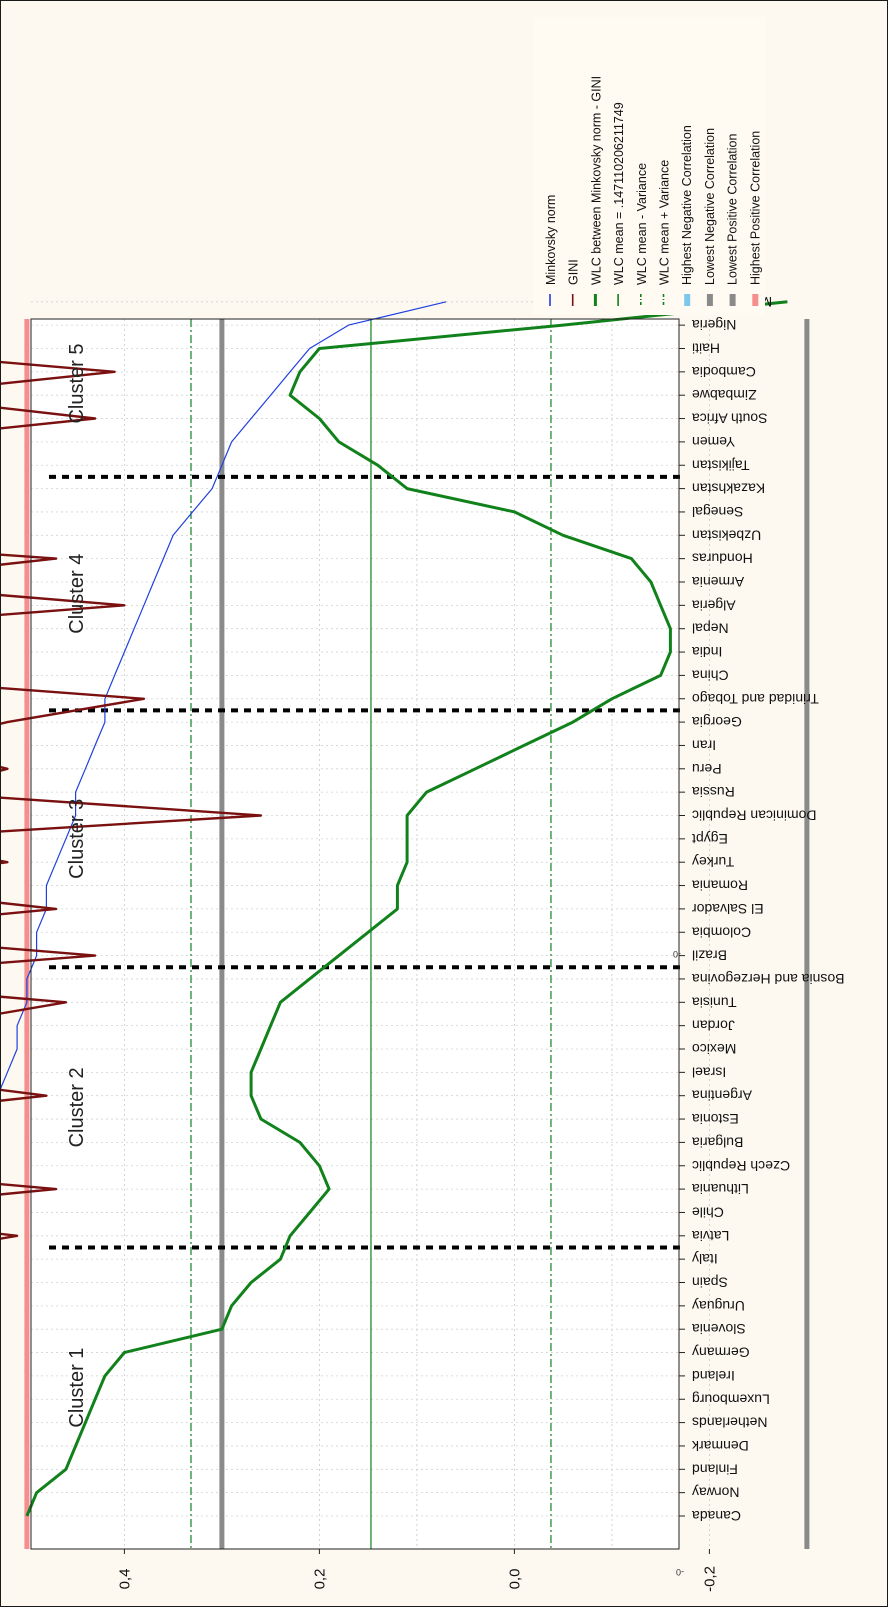 Image resolution: width=889 pixels, height=1608 pixels. I want to click on country-label-algeria: Algeria, so click(714, 605).